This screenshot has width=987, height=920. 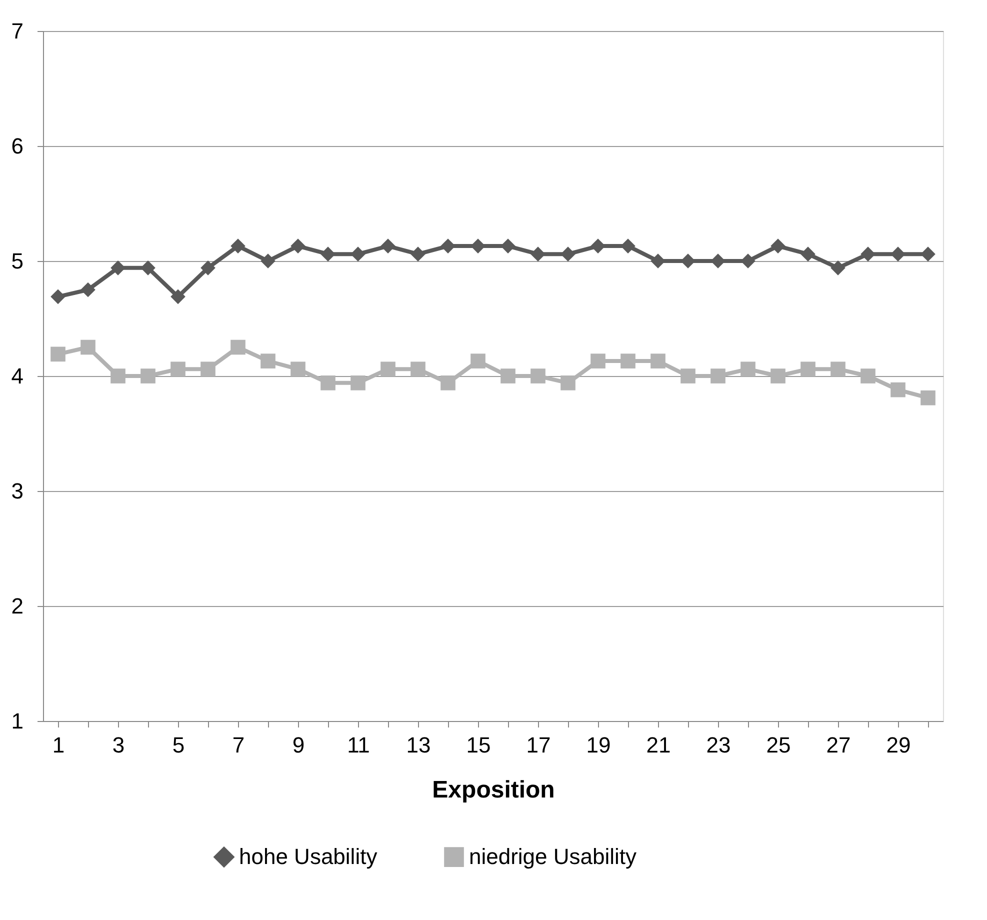 I want to click on x-tick-label: 29, so click(x=898, y=745).